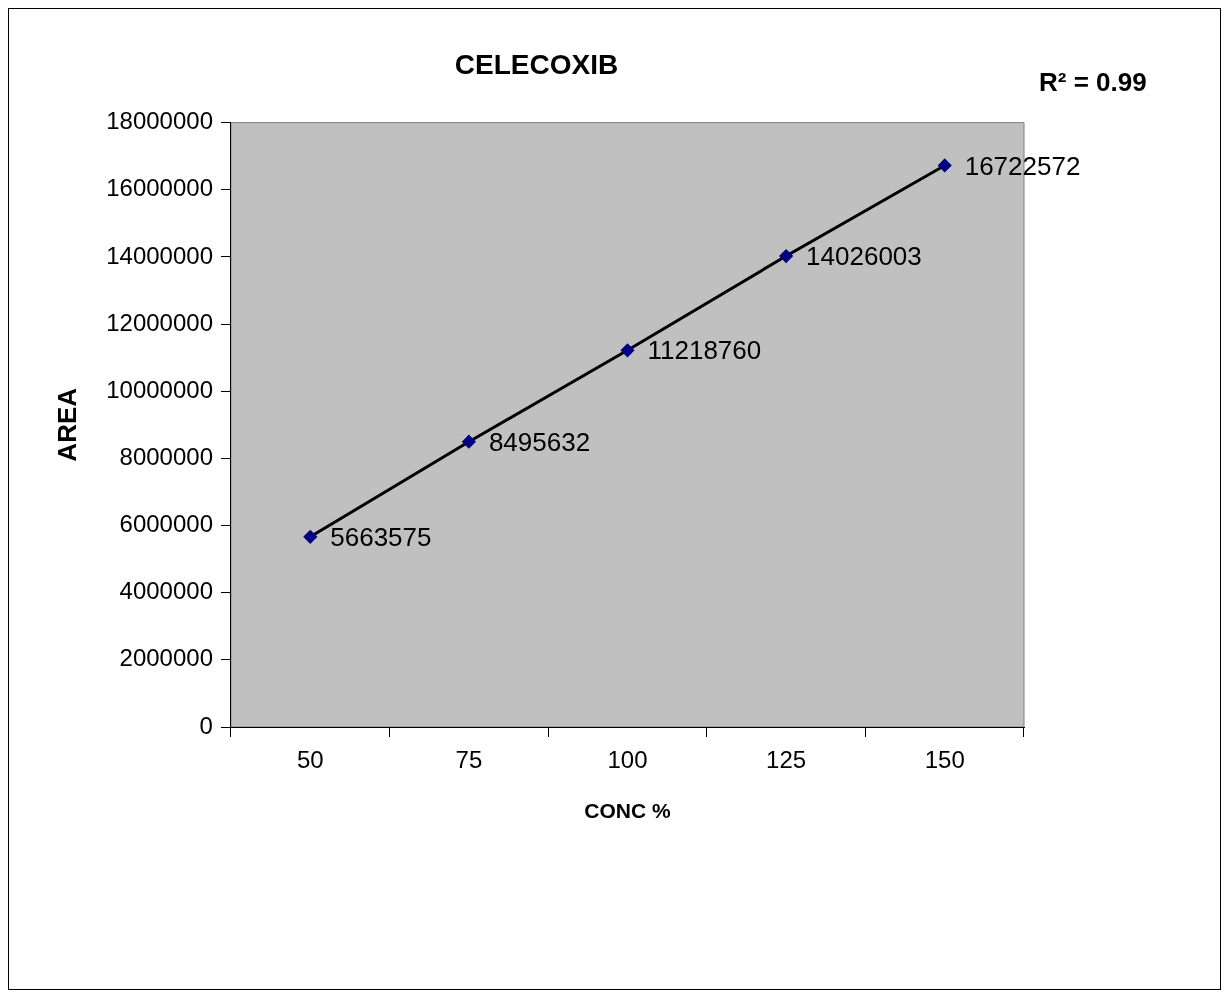 The image size is (1229, 998). Describe the element at coordinates (704, 350) in the screenshot. I see `data-label: 11218760` at that location.